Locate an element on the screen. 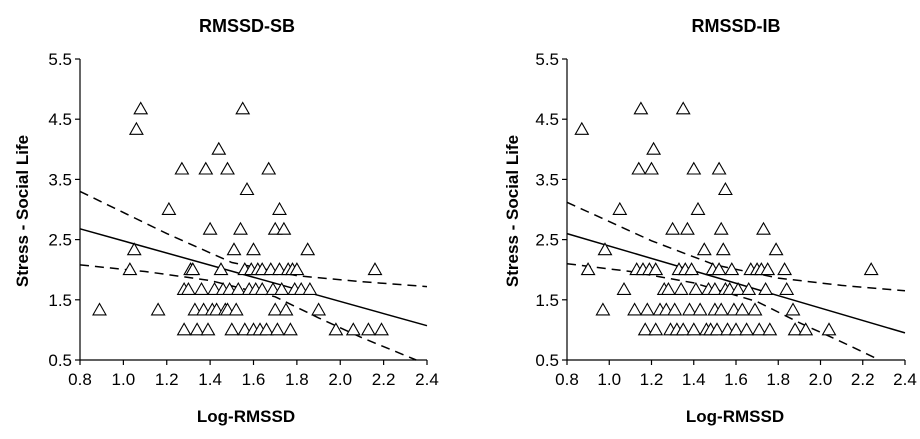 This screenshot has height=439, width=920. x-axis-label: Log-RMSSD is located at coordinates (246, 416).